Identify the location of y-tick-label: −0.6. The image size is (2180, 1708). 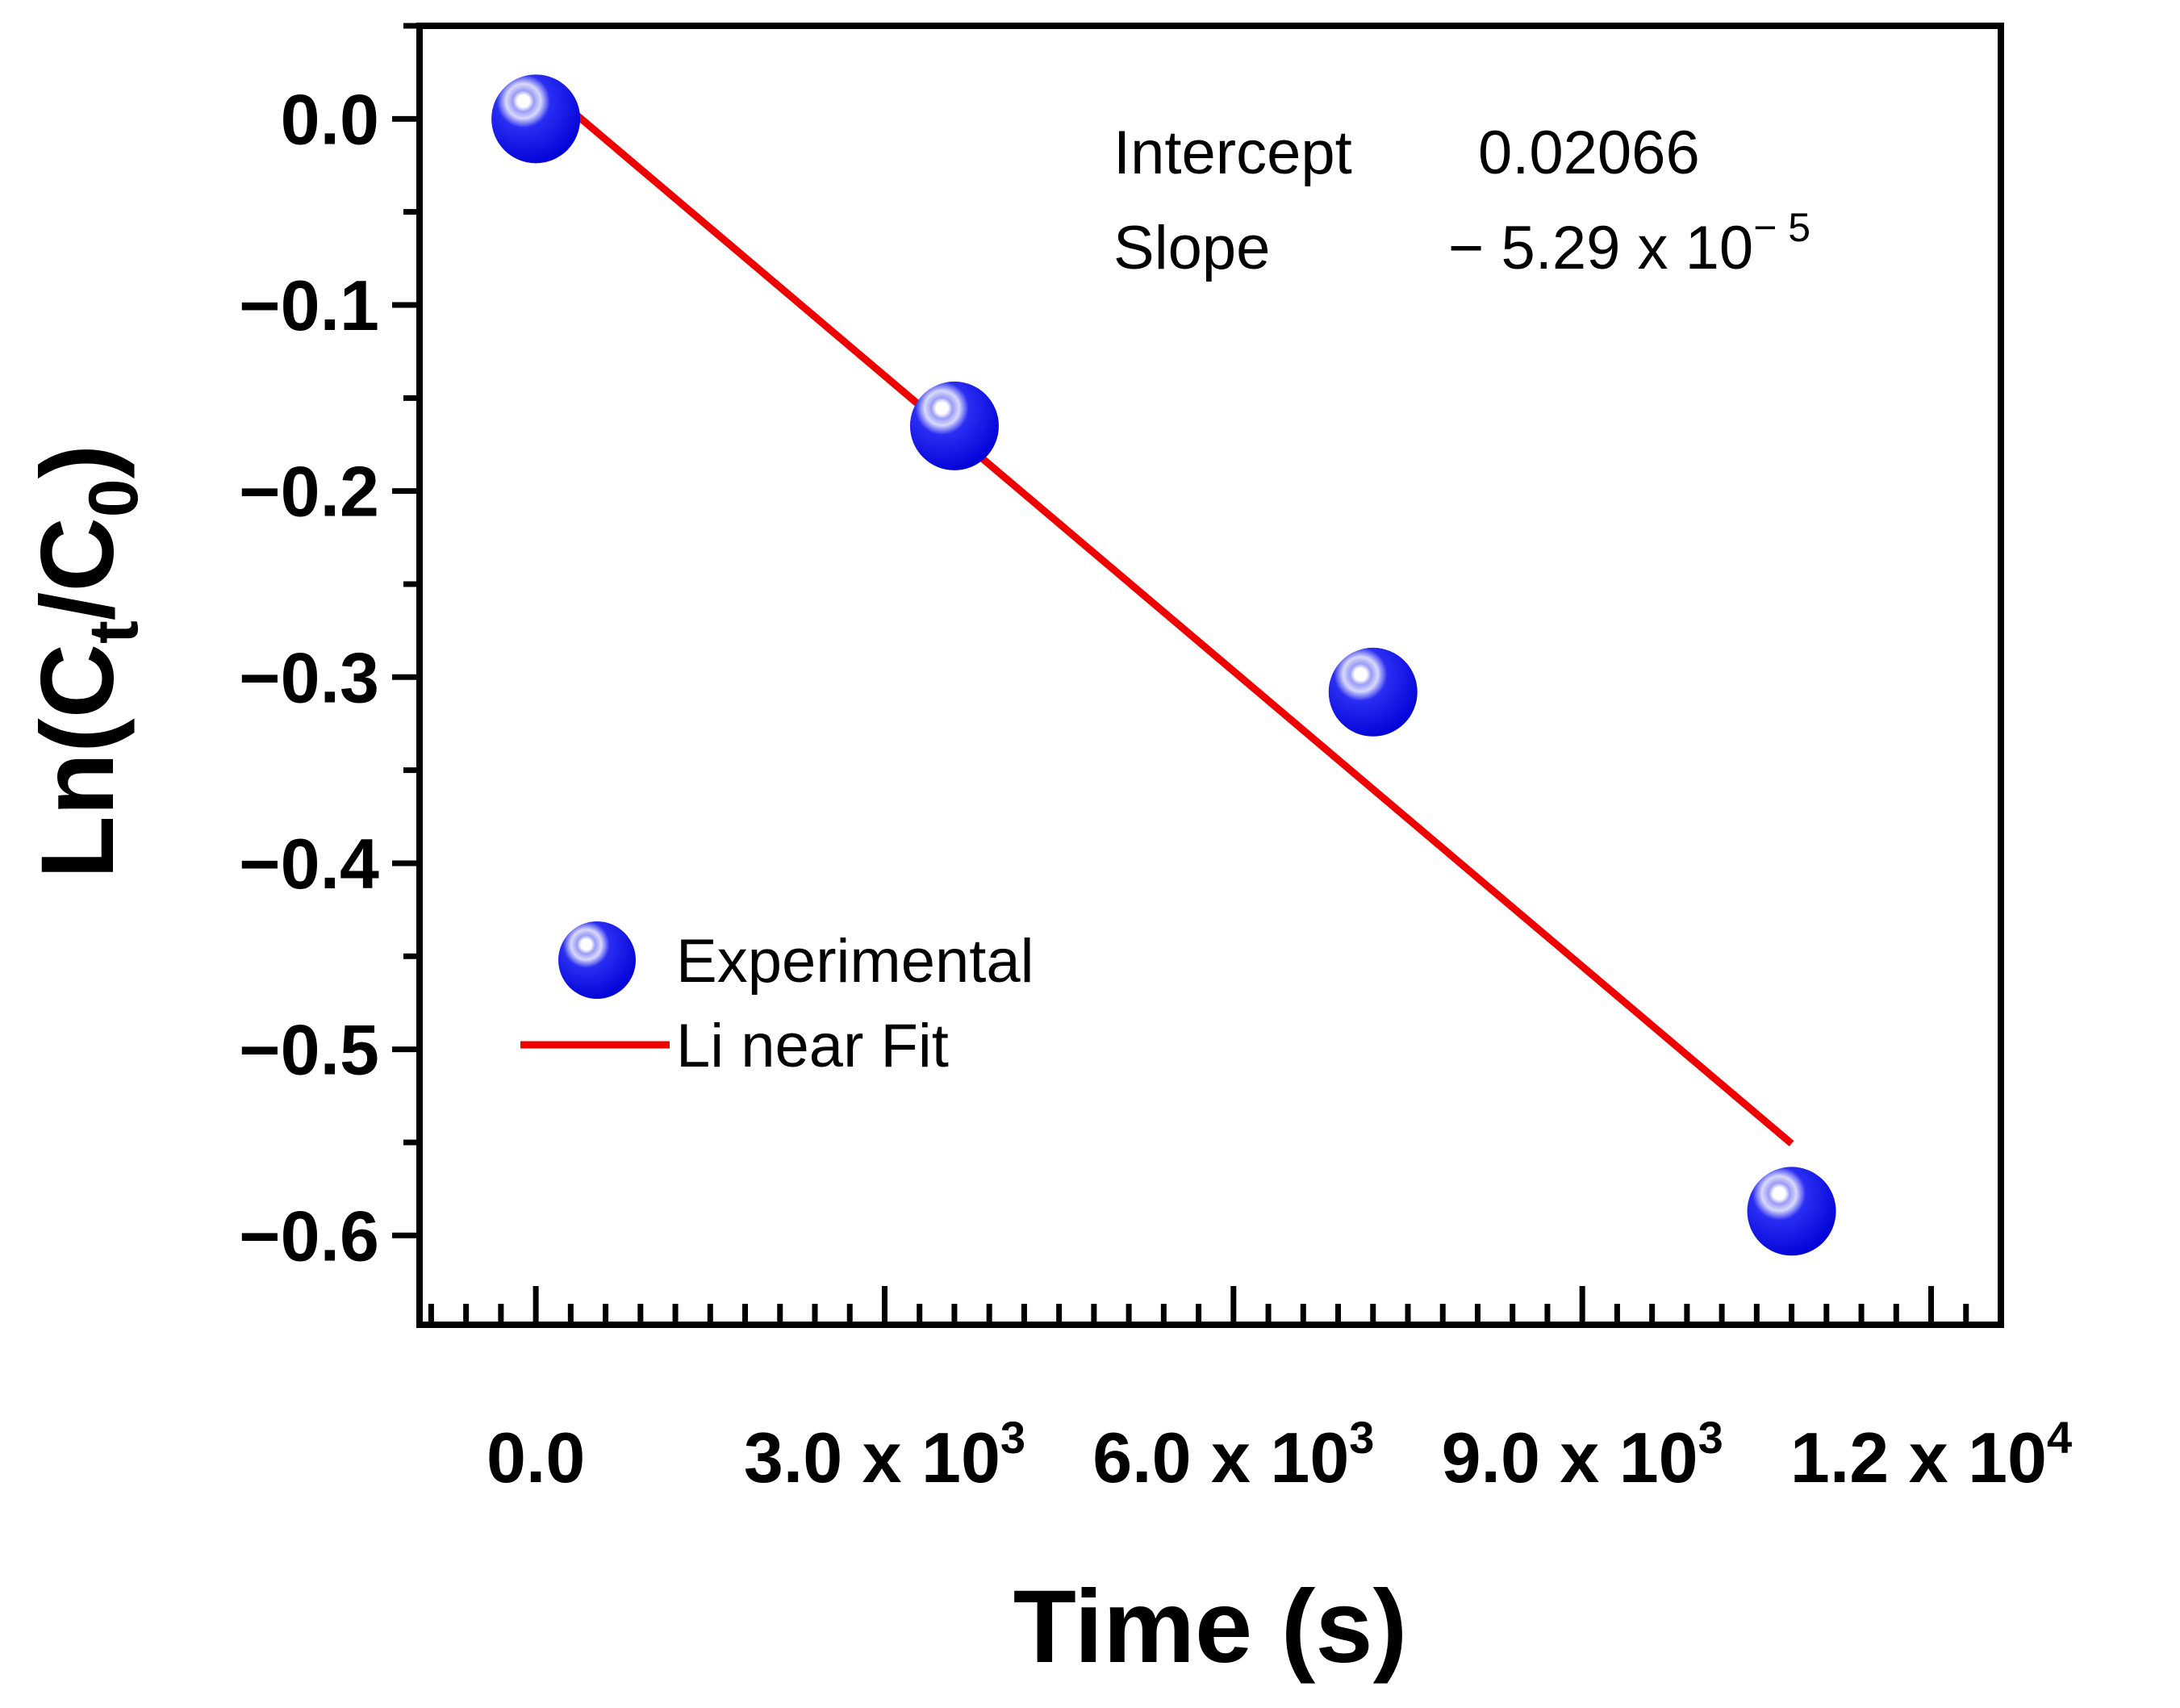
(309, 1236).